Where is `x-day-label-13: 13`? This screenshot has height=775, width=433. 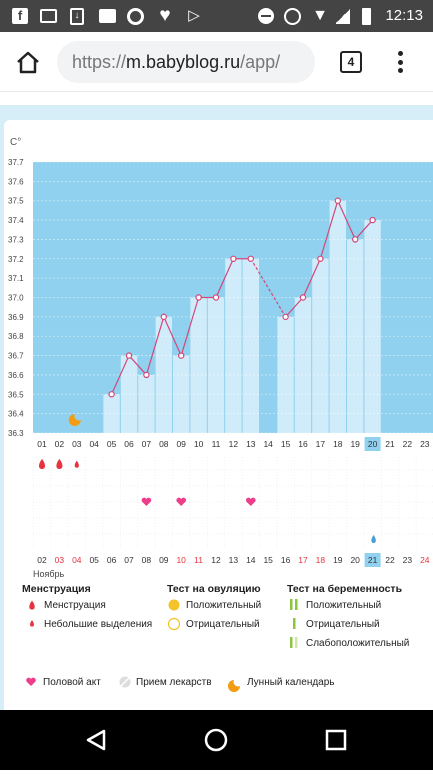
x-day-label-13: 13 is located at coordinates (251, 444).